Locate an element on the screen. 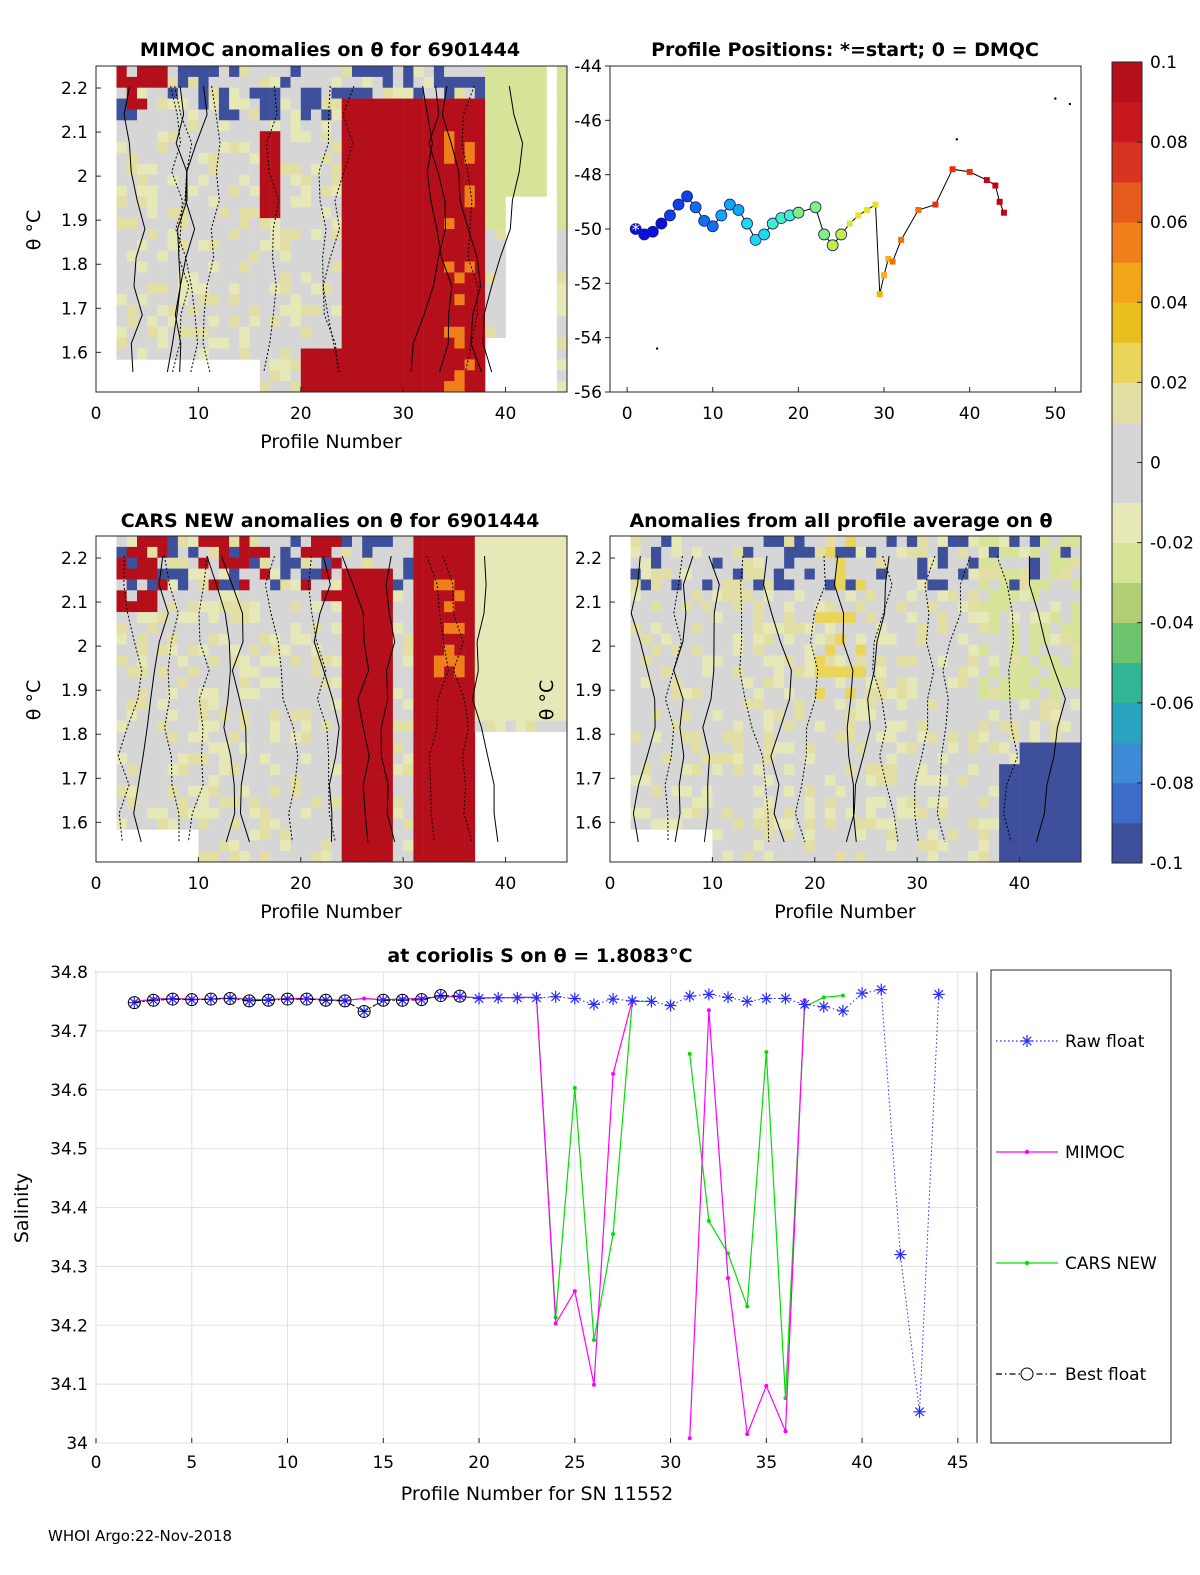 The width and height of the screenshot is (1200, 1575). average-xticks: 0 10 20 30 40 is located at coordinates (817, 875).